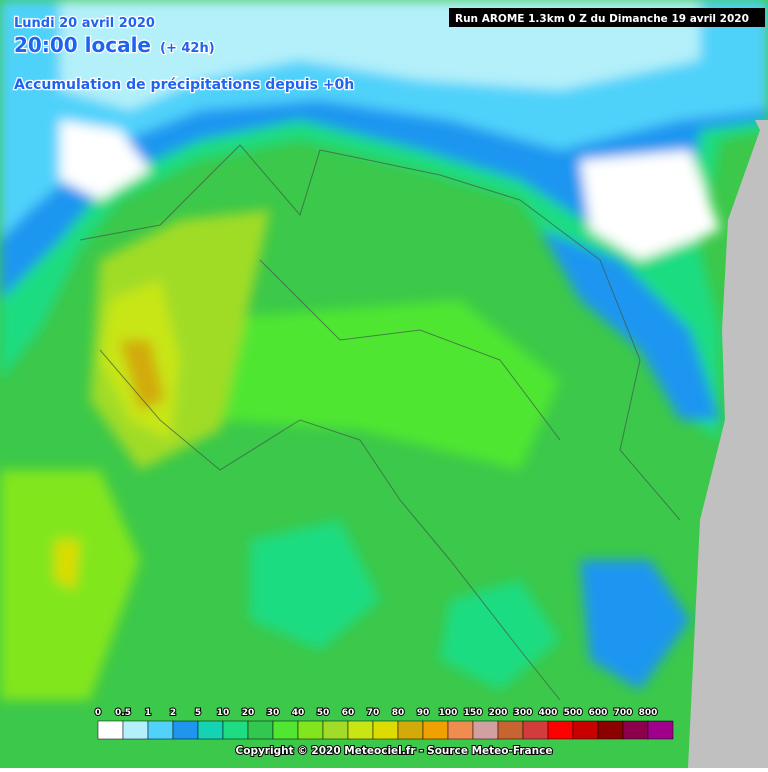 The height and width of the screenshot is (772, 768). What do you see at coordinates (410, 350) in the screenshot?
I see `border-line` at bounding box center [410, 350].